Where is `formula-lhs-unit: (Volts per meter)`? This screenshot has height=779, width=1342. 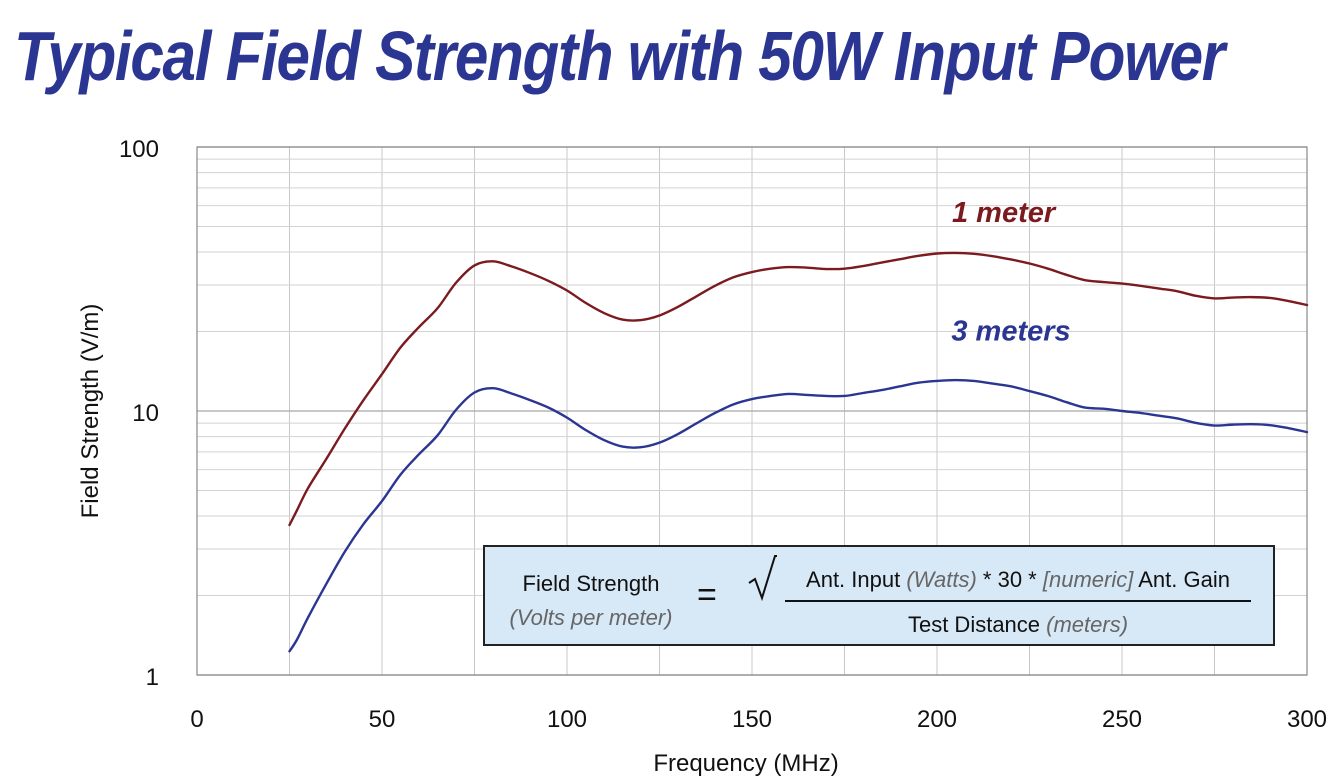
formula-lhs-unit: (Volts per meter) is located at coordinates (591, 617).